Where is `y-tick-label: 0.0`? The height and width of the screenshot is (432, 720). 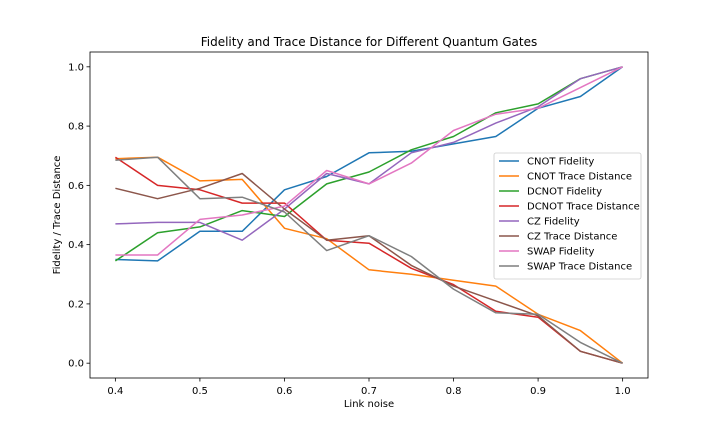 y-tick-label: 0.0 is located at coordinates (76, 364).